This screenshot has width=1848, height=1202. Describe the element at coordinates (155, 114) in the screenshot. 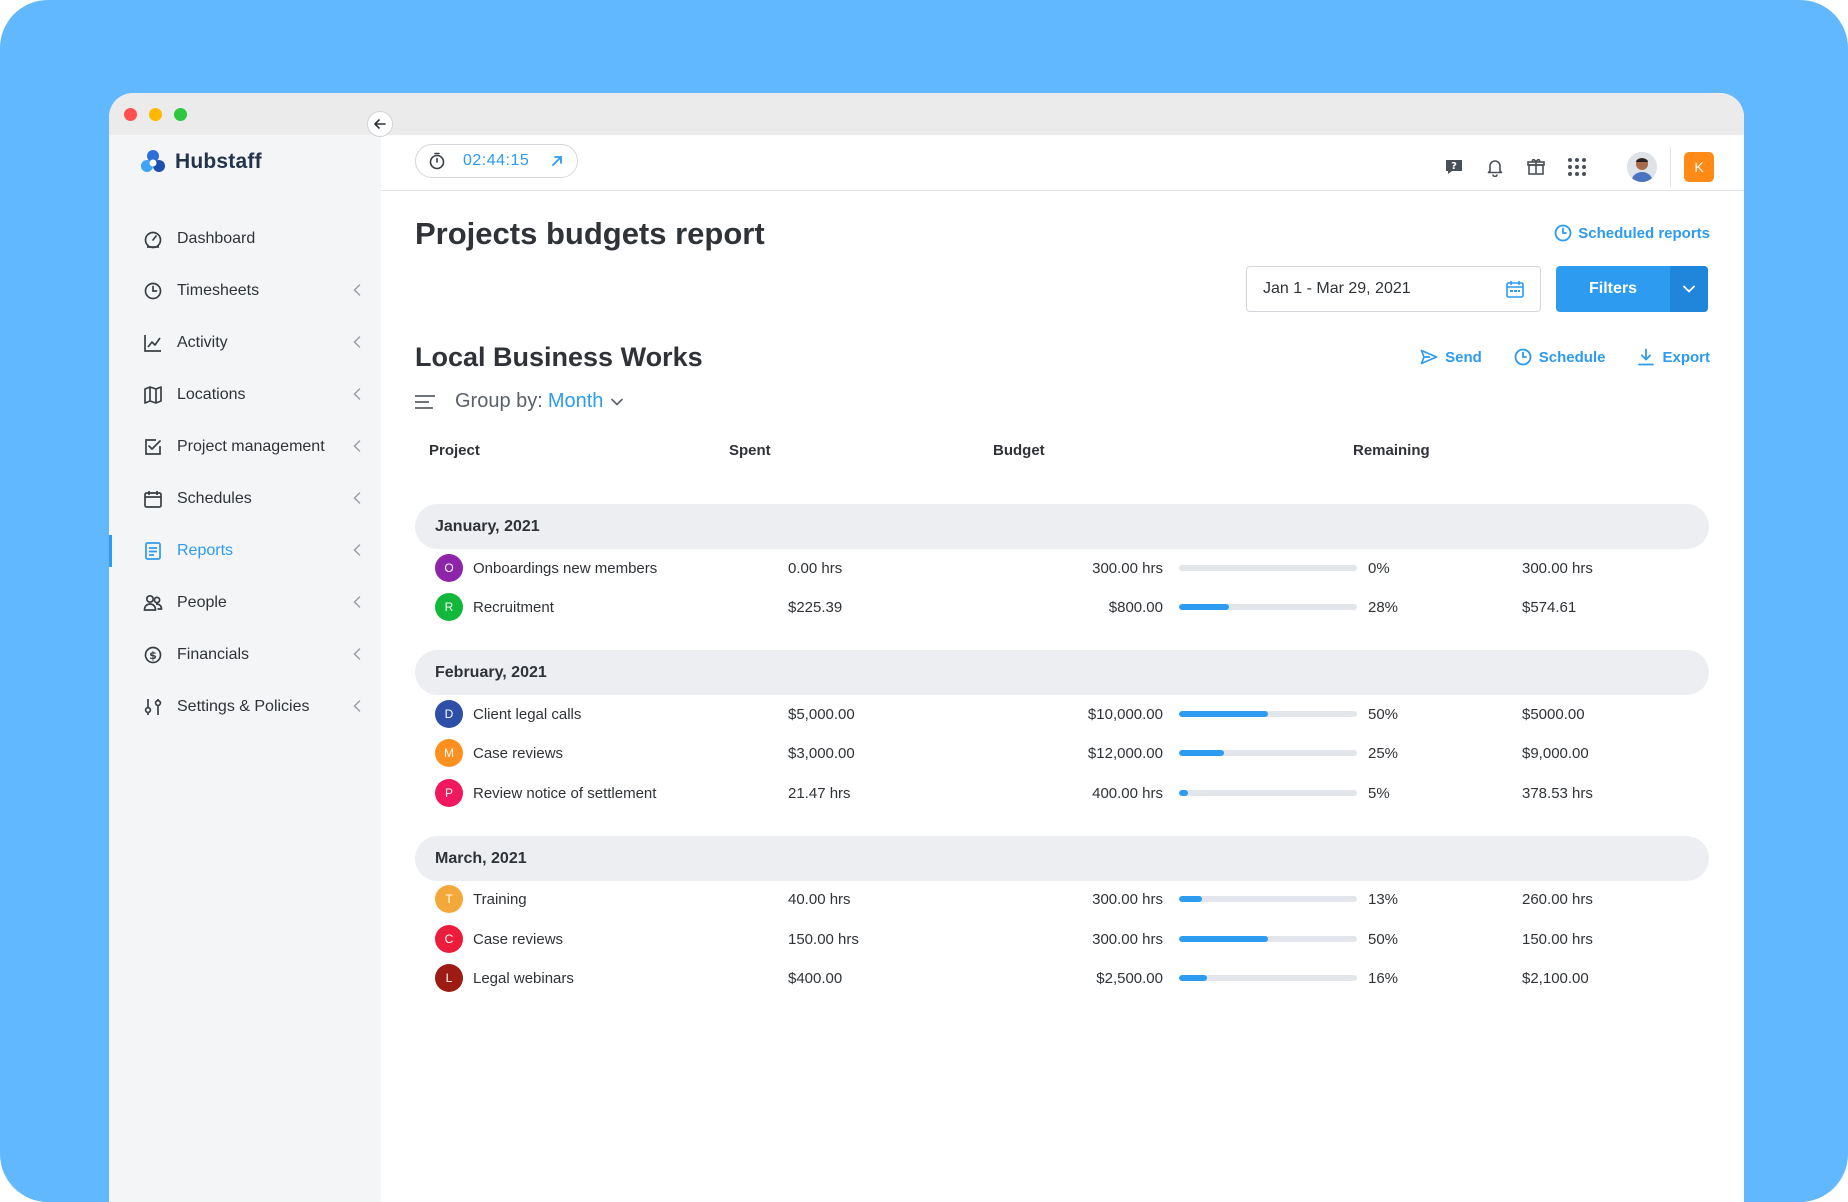

I see `minimize-window-button` at that location.